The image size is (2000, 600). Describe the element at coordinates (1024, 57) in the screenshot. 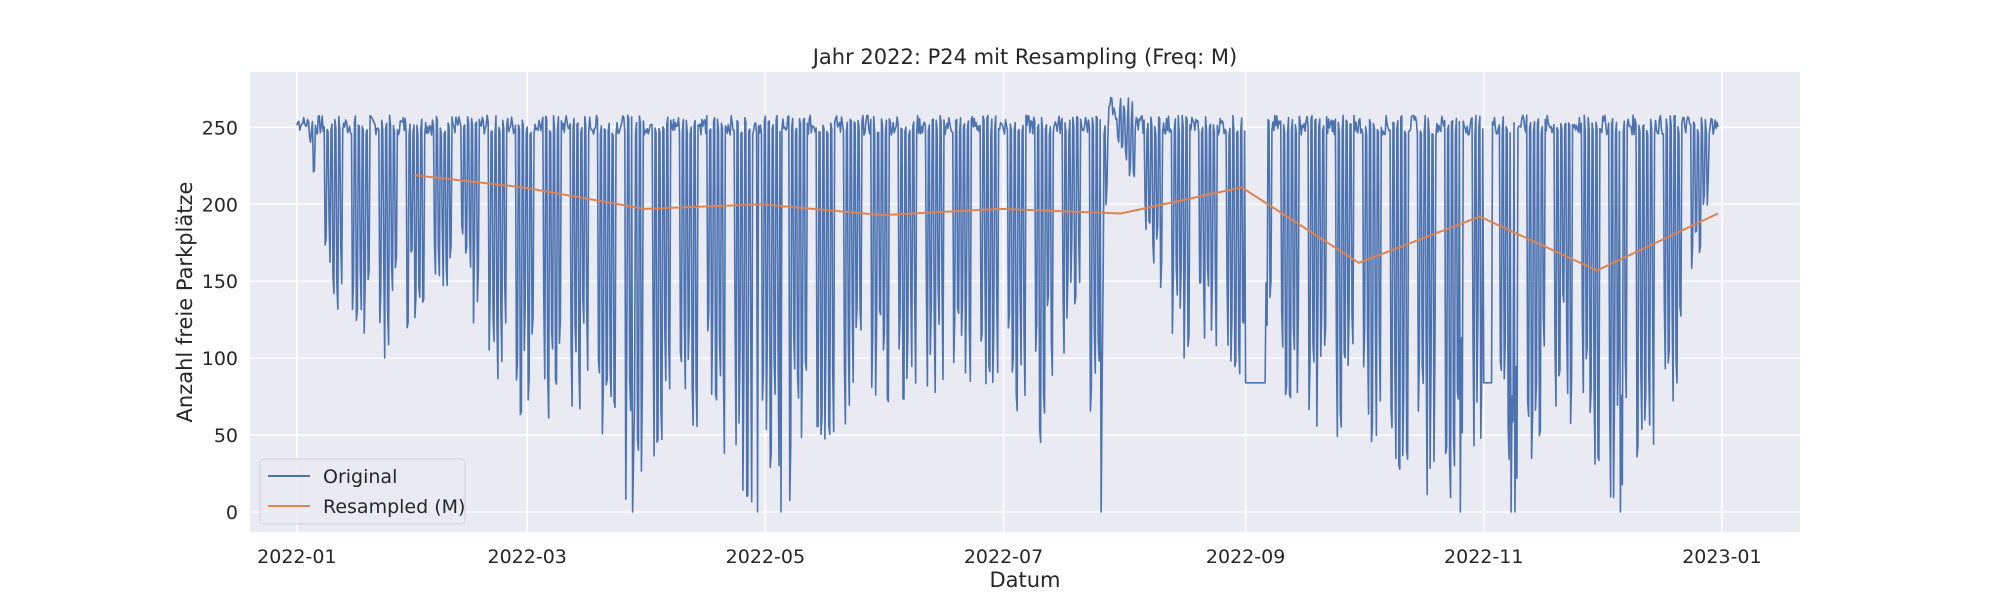

I see `chart-title: Jahr 2022: P24 mit Resampling (Freq: M)` at that location.